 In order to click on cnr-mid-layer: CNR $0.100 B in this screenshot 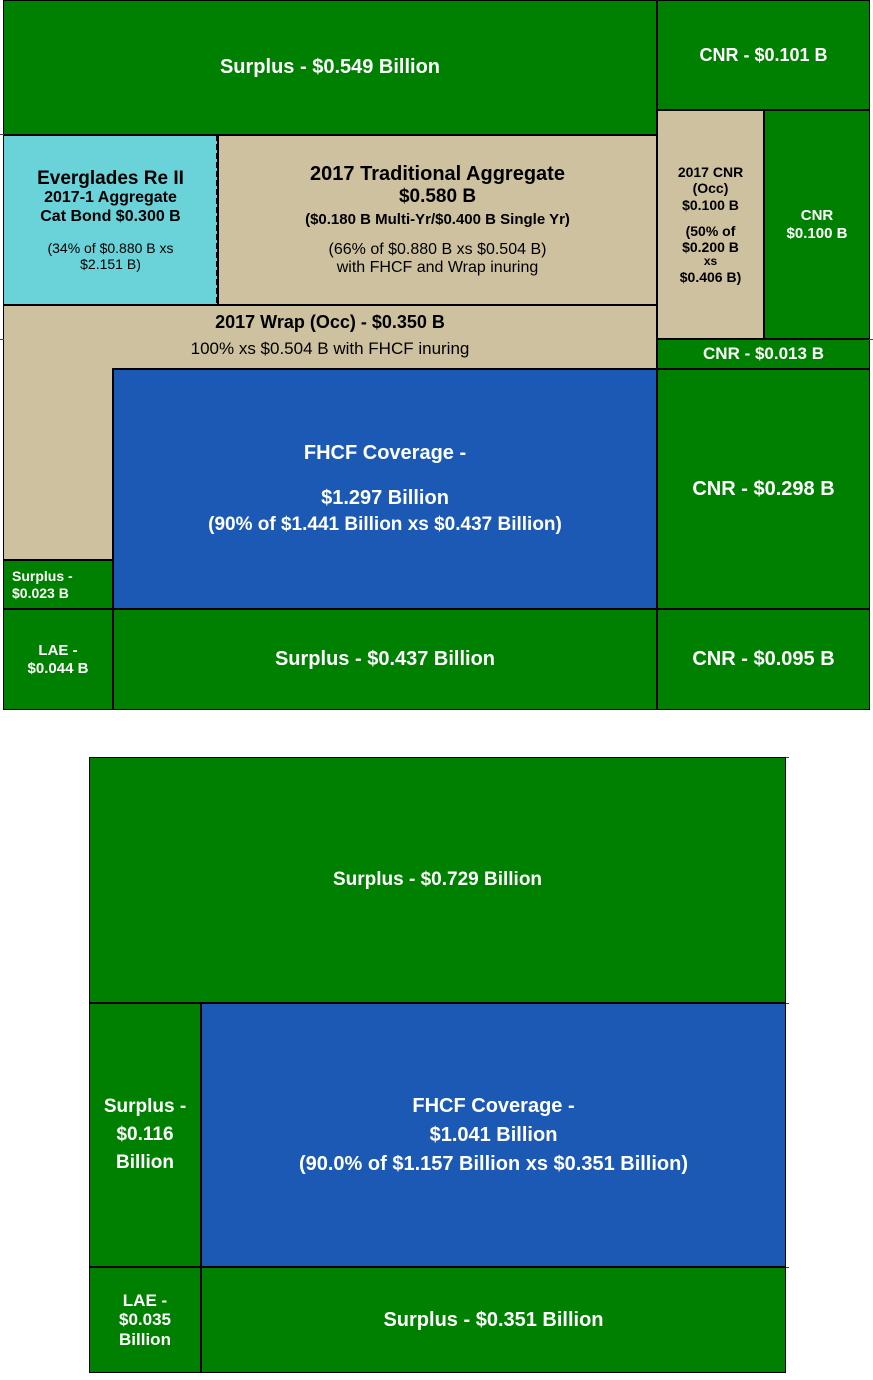, I will do `click(817, 224)`.